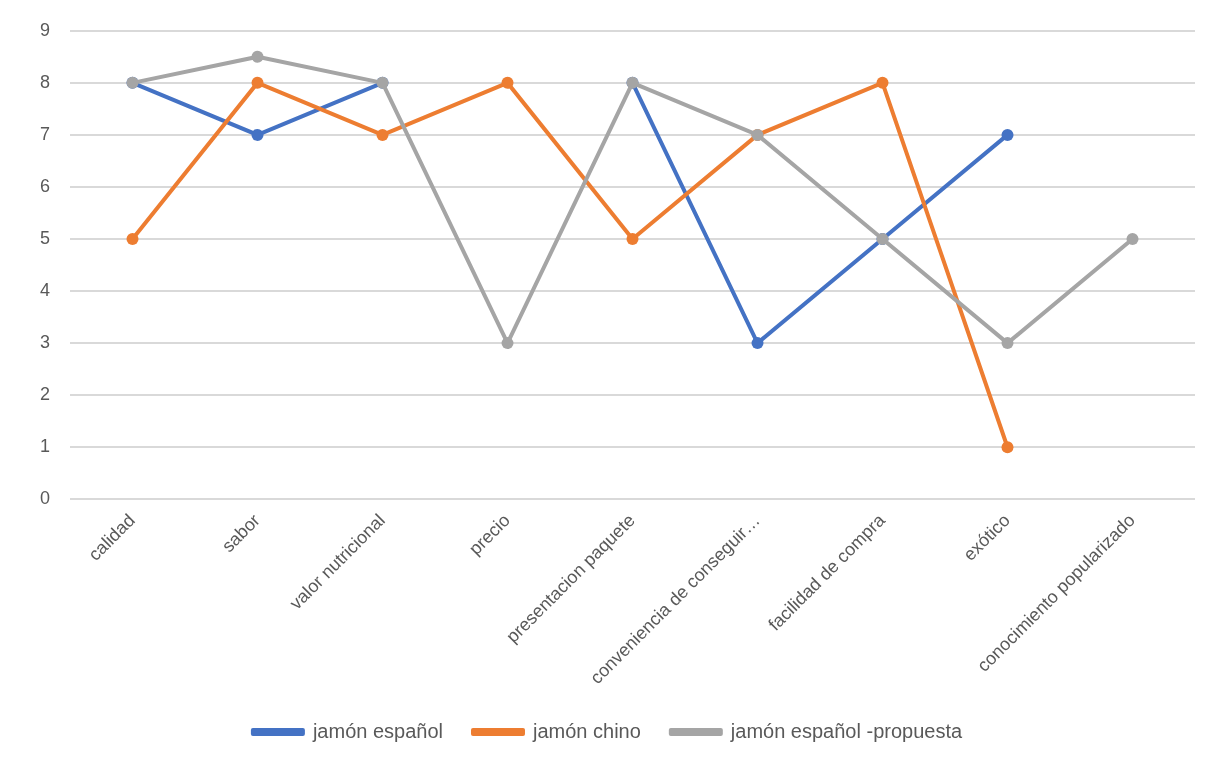 The image size is (1215, 762). What do you see at coordinates (45, 498) in the screenshot?
I see `y-tick-label: 0` at bounding box center [45, 498].